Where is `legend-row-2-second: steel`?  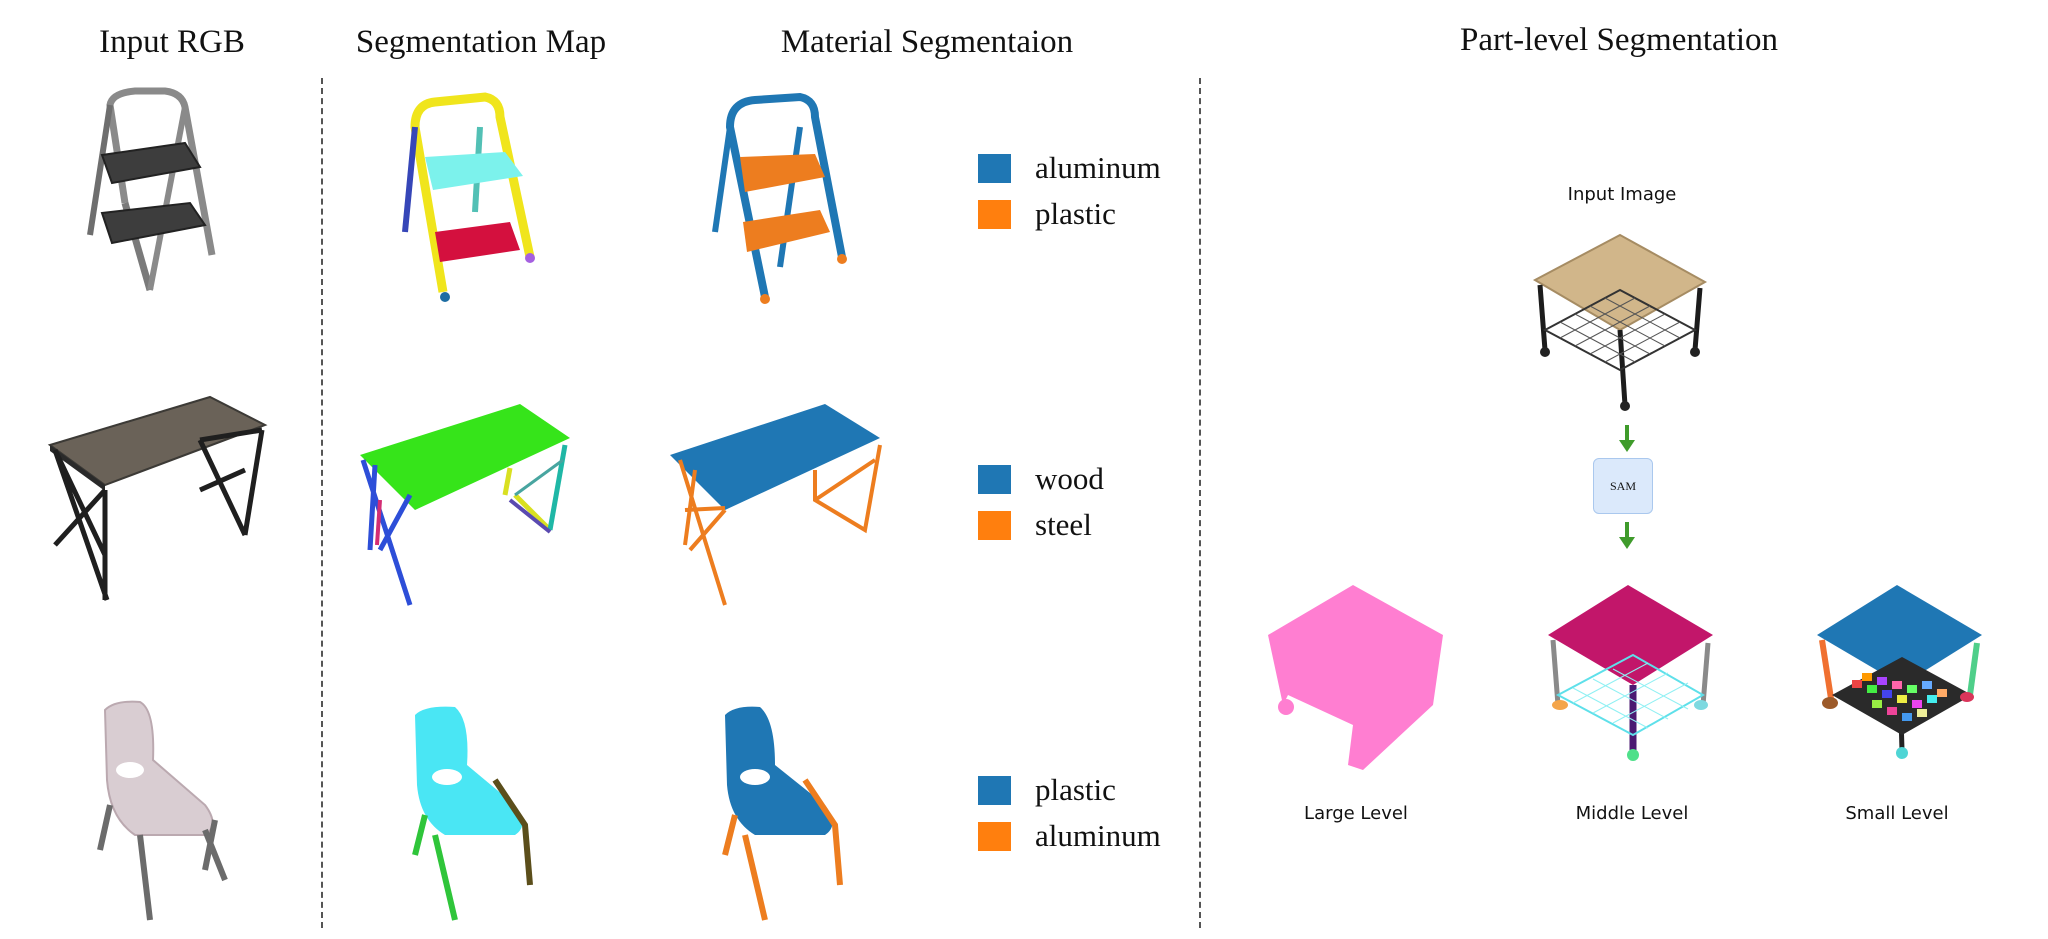 legend-row-2-second: steel is located at coordinates (1035, 525).